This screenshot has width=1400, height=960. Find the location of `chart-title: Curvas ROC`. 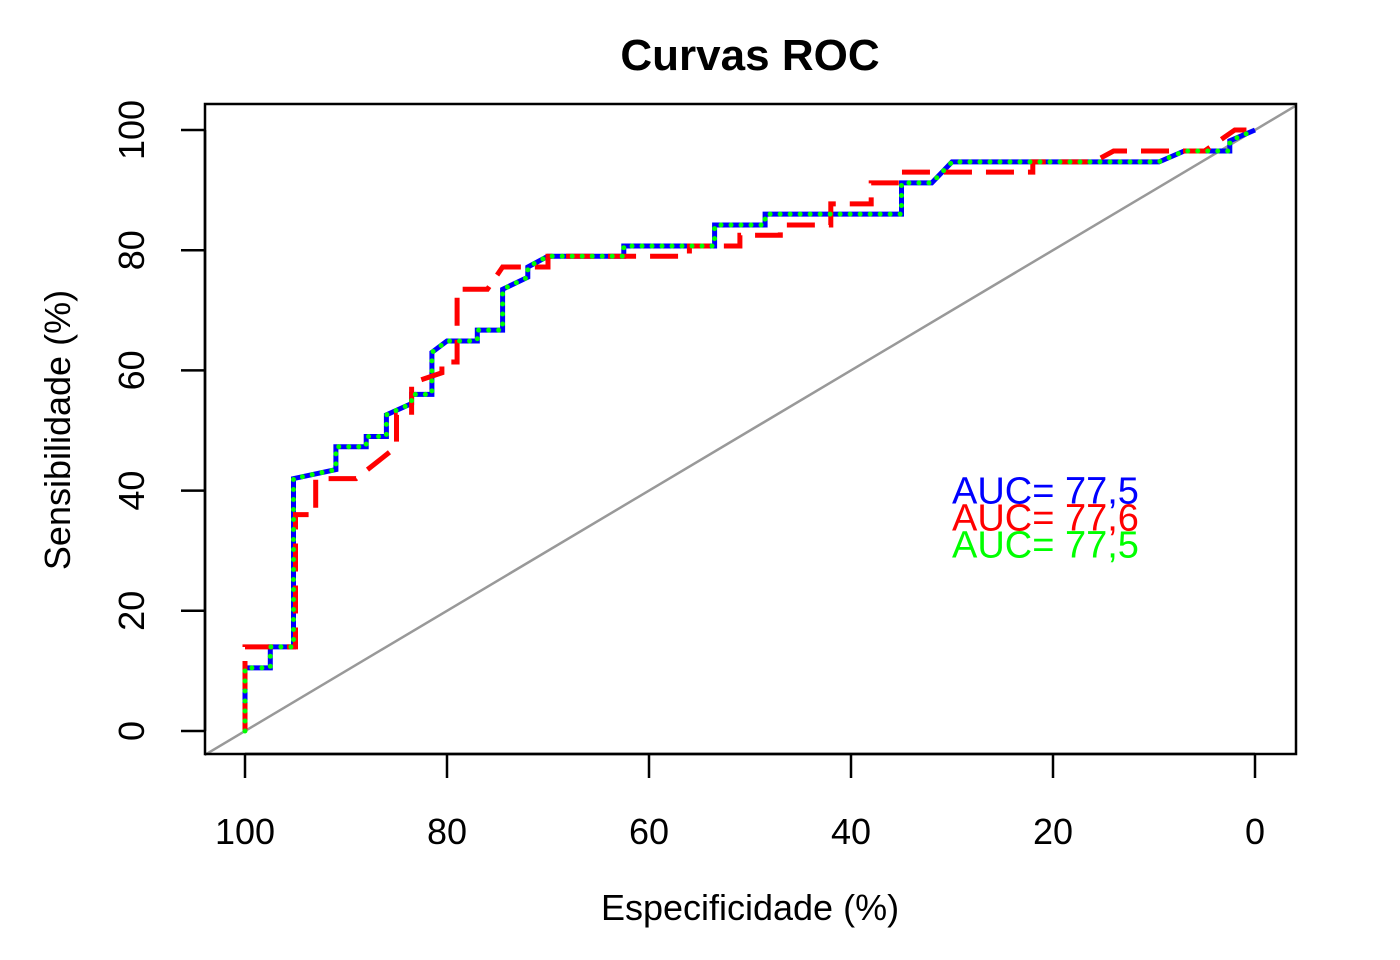

chart-title: Curvas ROC is located at coordinates (749, 55).